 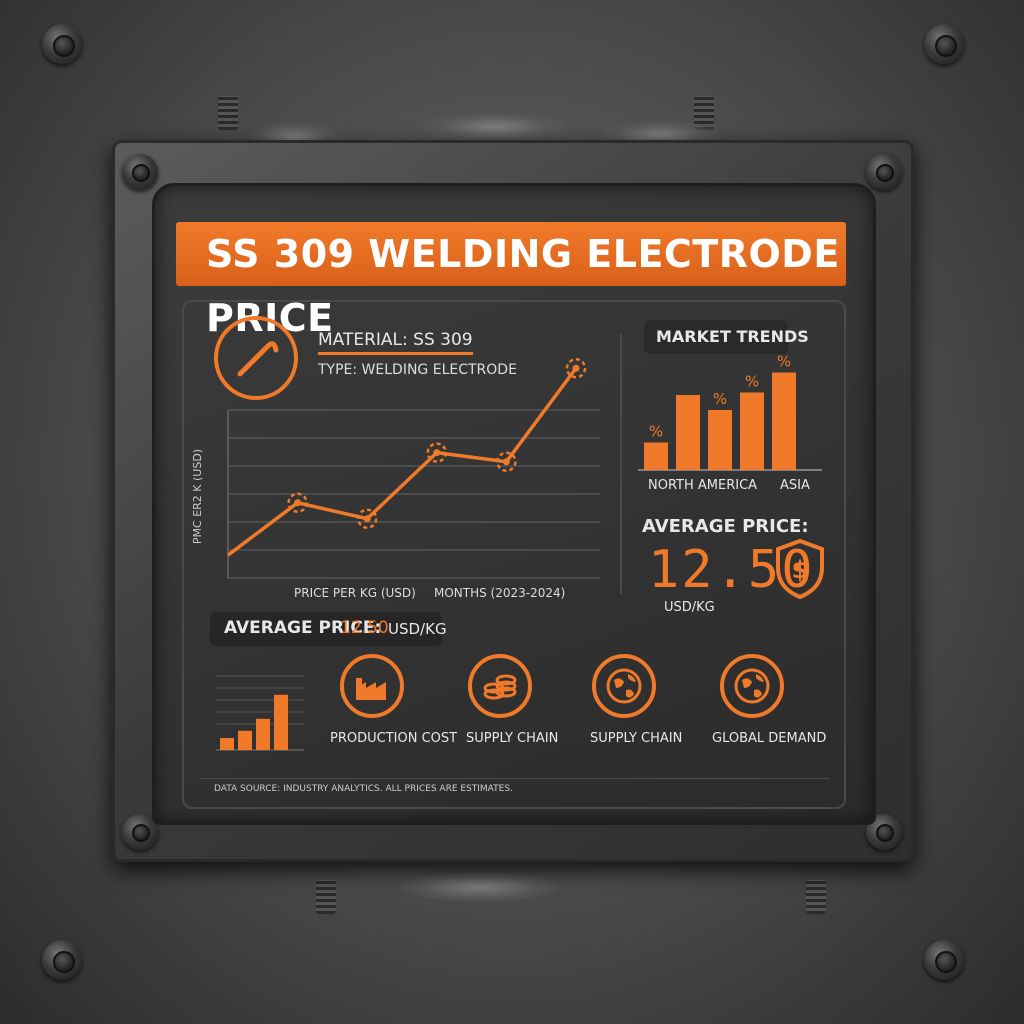 What do you see at coordinates (260, 713) in the screenshot?
I see `mini-bar-chart` at bounding box center [260, 713].